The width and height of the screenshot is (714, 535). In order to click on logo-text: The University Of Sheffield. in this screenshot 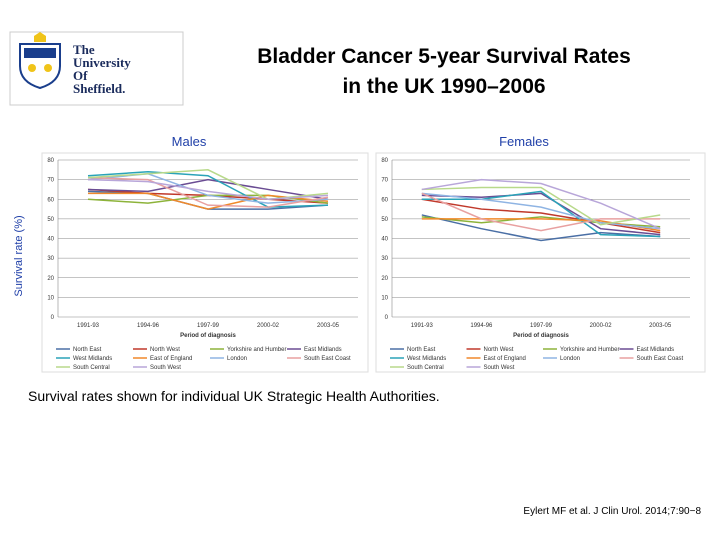, I will do `click(102, 69)`.